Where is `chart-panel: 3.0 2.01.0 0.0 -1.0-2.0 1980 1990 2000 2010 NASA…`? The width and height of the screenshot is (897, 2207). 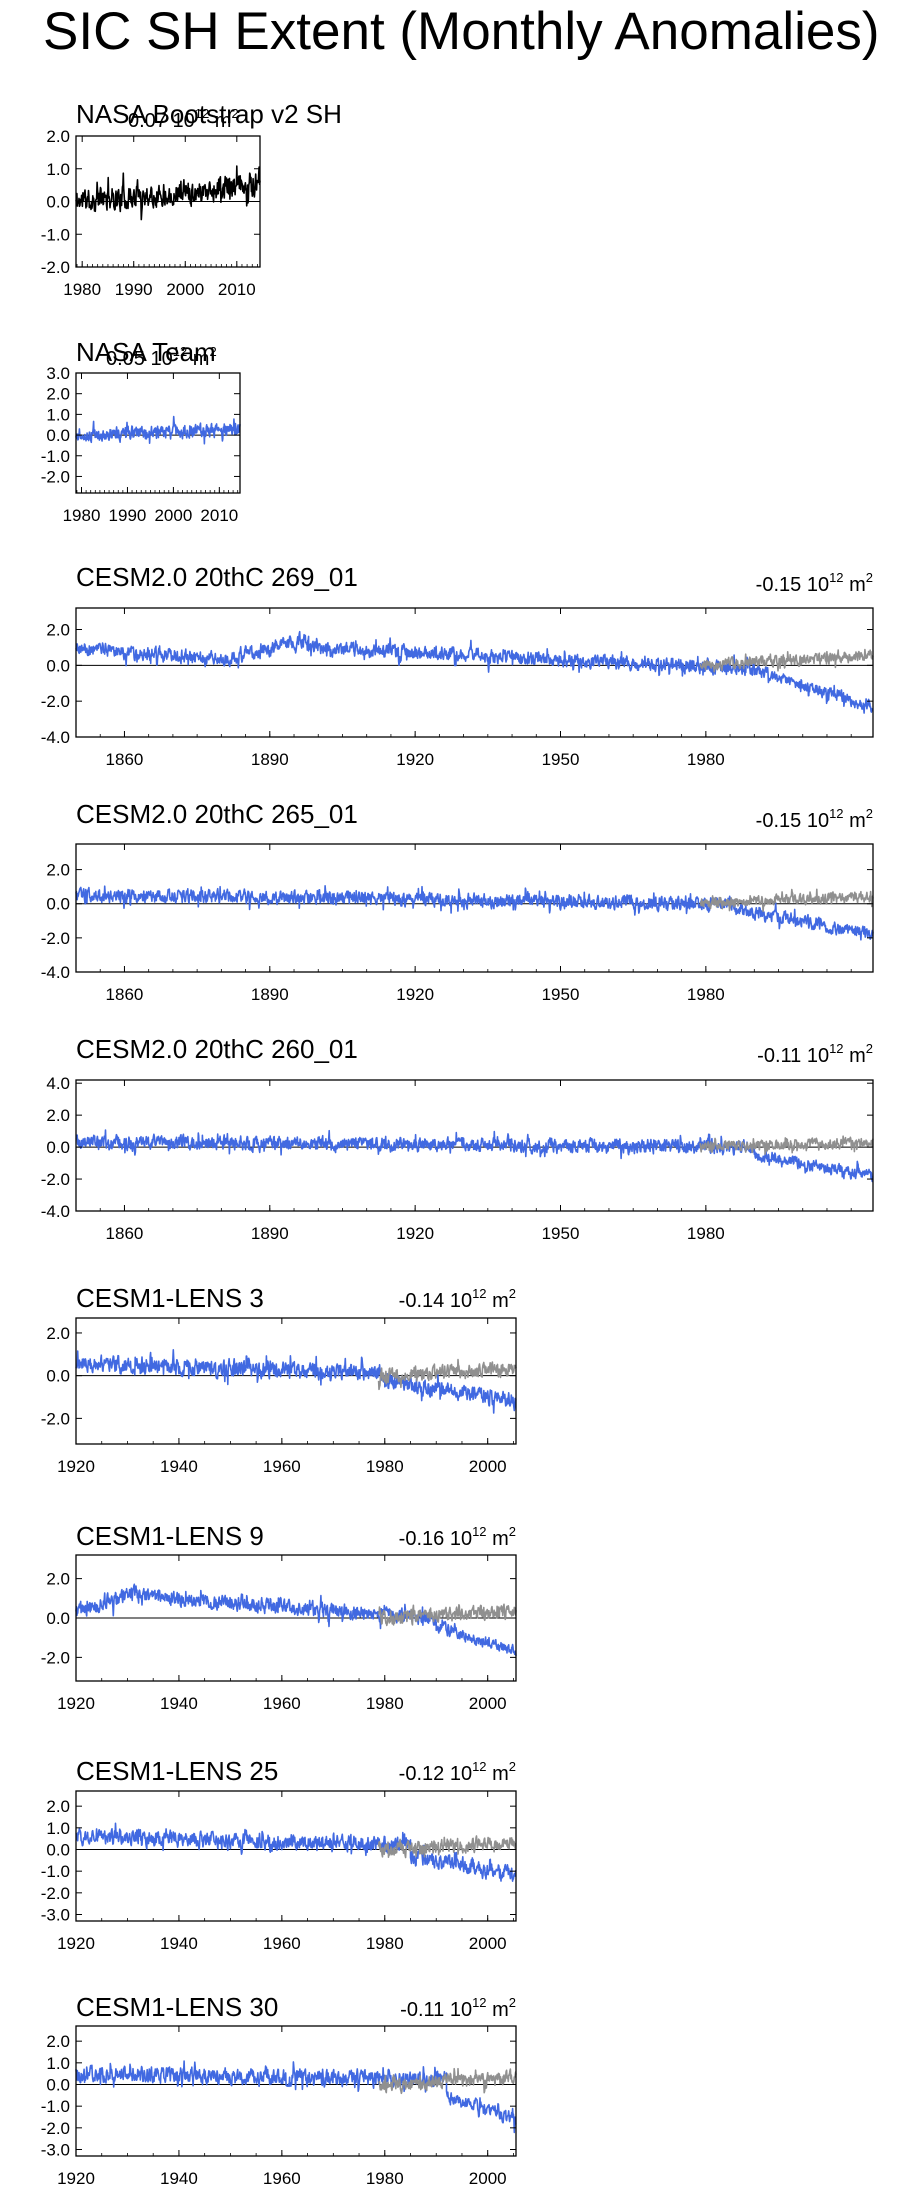
chart-panel: 3.0 2.01.0 0.0 -1.0-2.0 1980 1990 2000 2010 NASA… is located at coordinates (141, 431).